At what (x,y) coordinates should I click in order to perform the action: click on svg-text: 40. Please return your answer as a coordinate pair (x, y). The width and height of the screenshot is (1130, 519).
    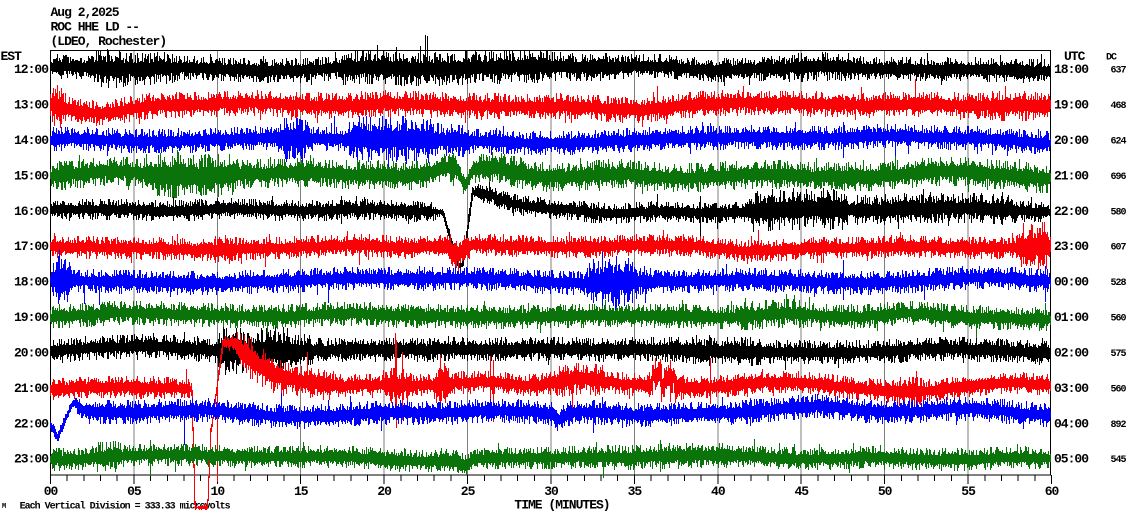
    Looking at the image, I should click on (718, 491).